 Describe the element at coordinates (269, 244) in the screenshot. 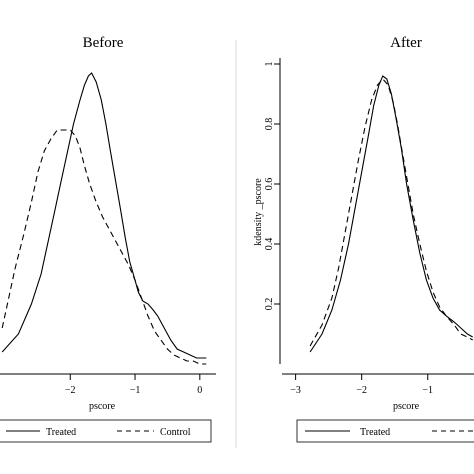

I see `y-tick-label: 0.4` at that location.